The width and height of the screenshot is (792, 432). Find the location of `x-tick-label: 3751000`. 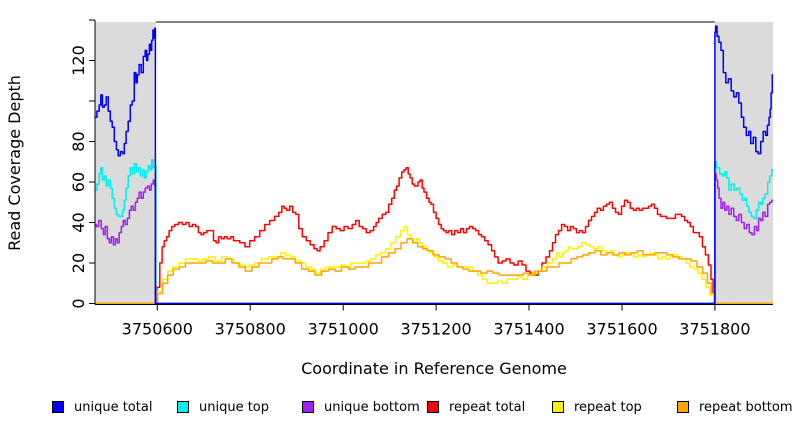

x-tick-label: 3751000 is located at coordinates (343, 329).